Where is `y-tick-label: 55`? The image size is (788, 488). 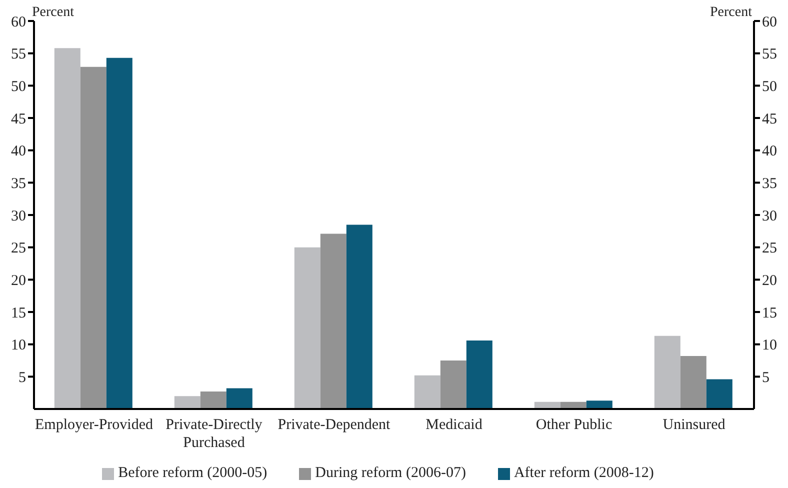
y-tick-label: 55 is located at coordinates (18, 54).